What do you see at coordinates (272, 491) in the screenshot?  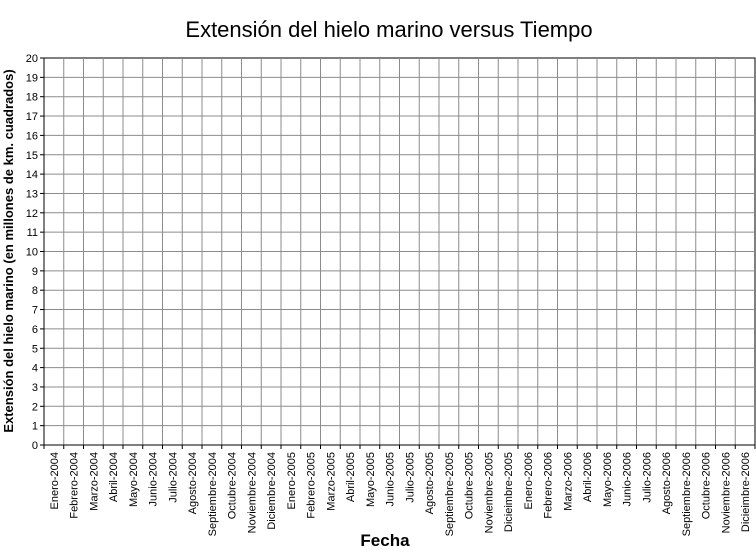 I see `x-tick-label: Diciembre-2004` at bounding box center [272, 491].